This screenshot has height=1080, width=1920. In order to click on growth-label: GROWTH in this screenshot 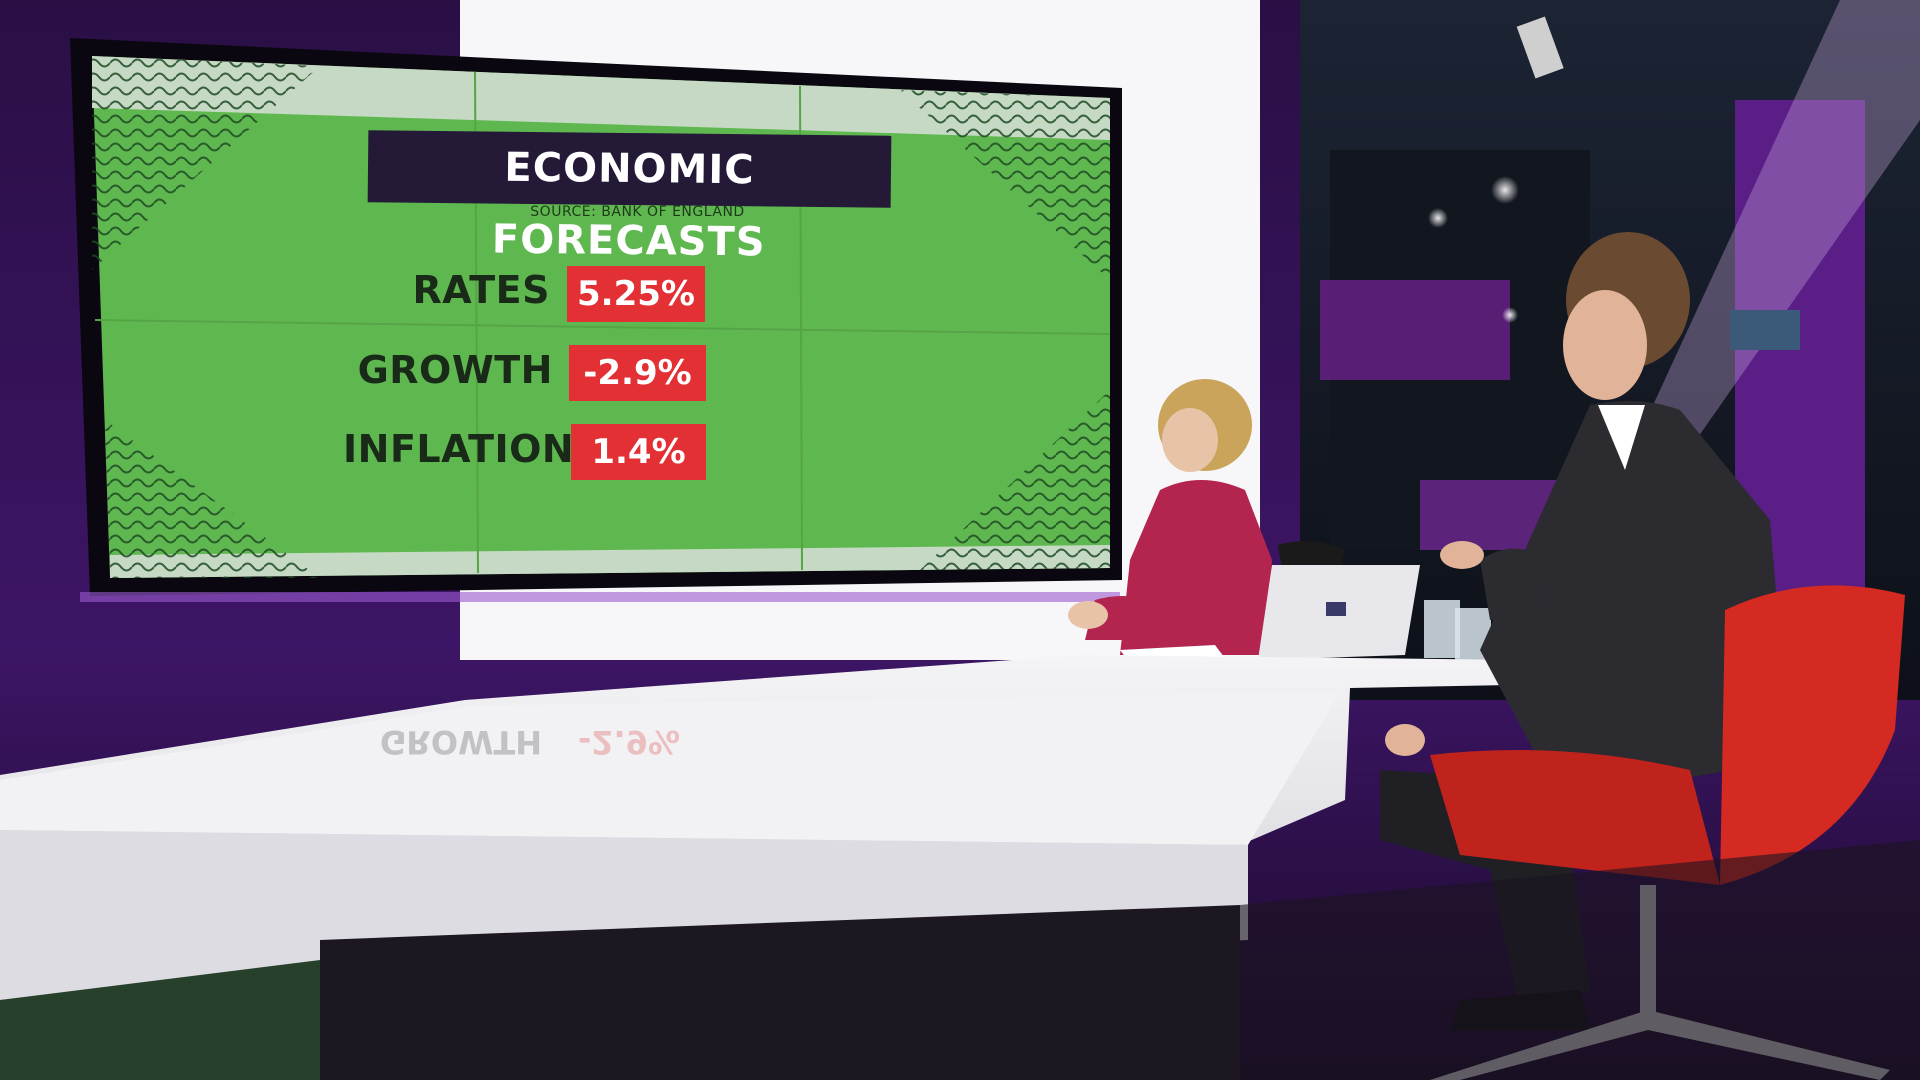, I will do `click(455, 370)`.